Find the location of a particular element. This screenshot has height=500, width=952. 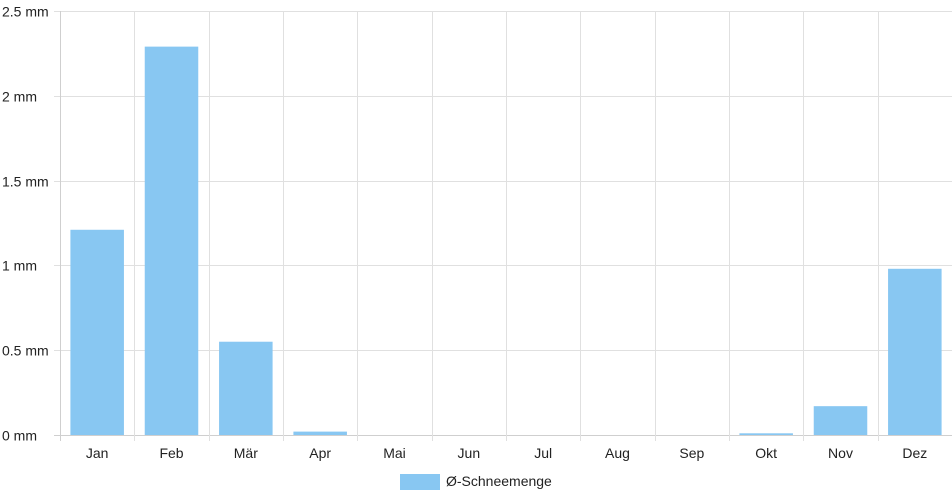

bar-feb is located at coordinates (171, 241).